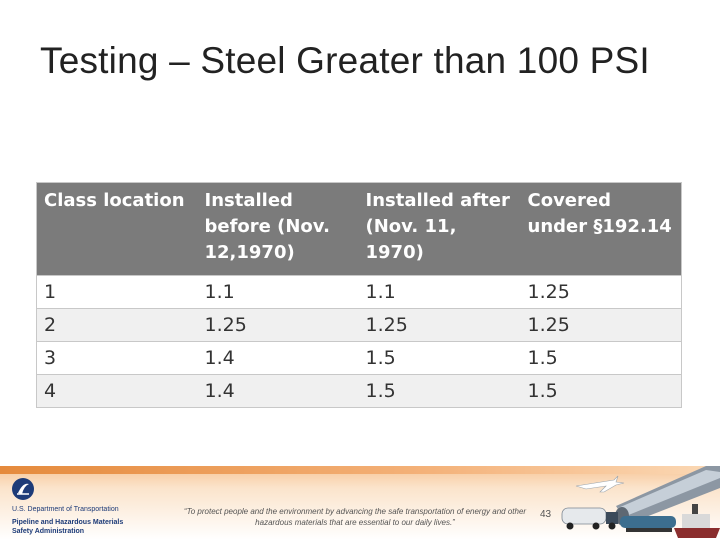  What do you see at coordinates (345, 60) in the screenshot?
I see `slide-title: Testing – Steel Greater than 100 PSI` at bounding box center [345, 60].